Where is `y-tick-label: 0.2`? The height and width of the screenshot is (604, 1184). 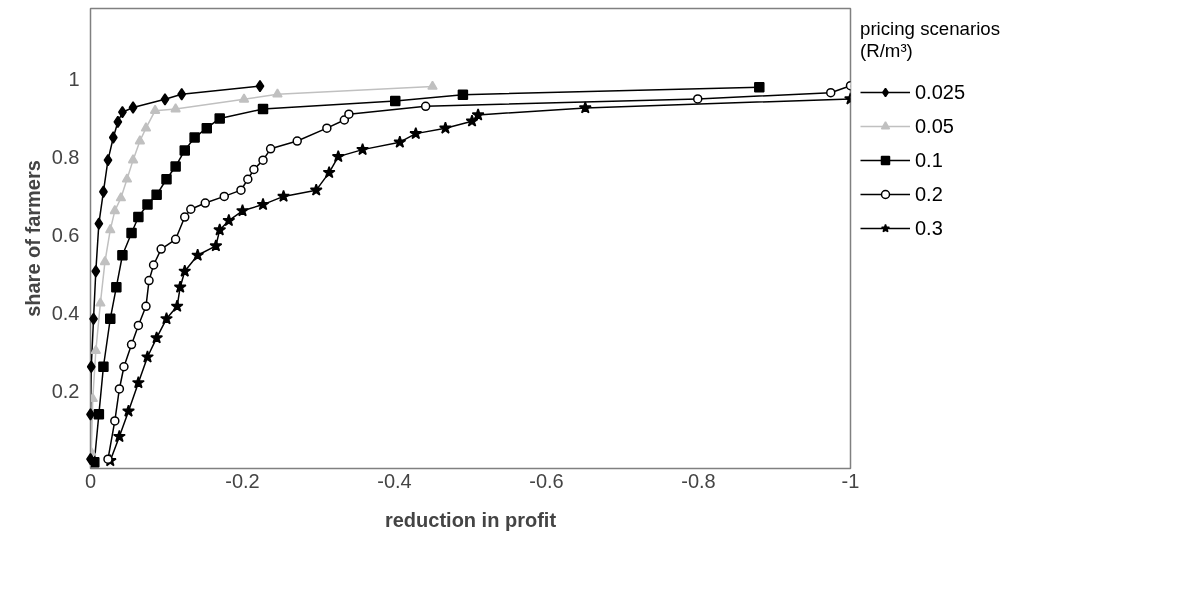 y-tick-label: 0.2 is located at coordinates (65, 390).